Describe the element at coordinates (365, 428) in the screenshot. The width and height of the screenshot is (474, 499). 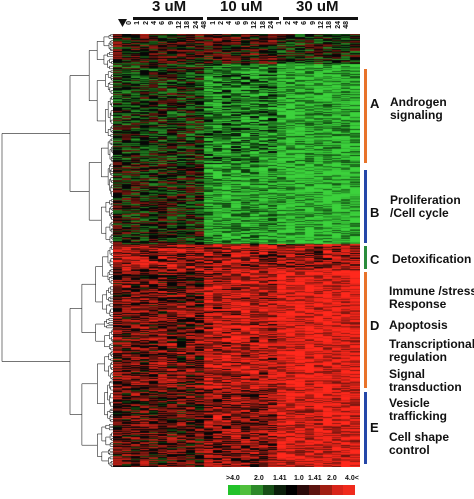
I see `cluster-bar-e` at that location.